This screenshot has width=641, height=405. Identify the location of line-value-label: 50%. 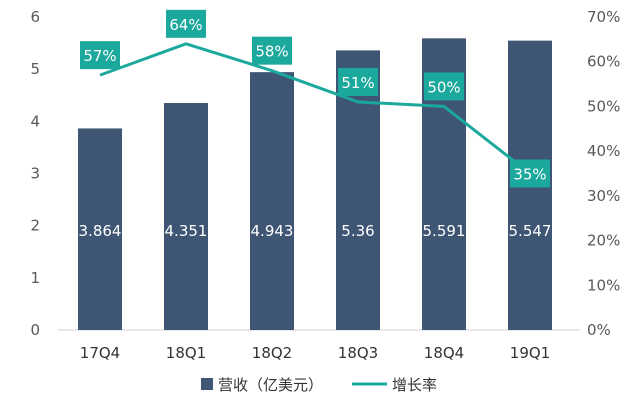
(443, 87).